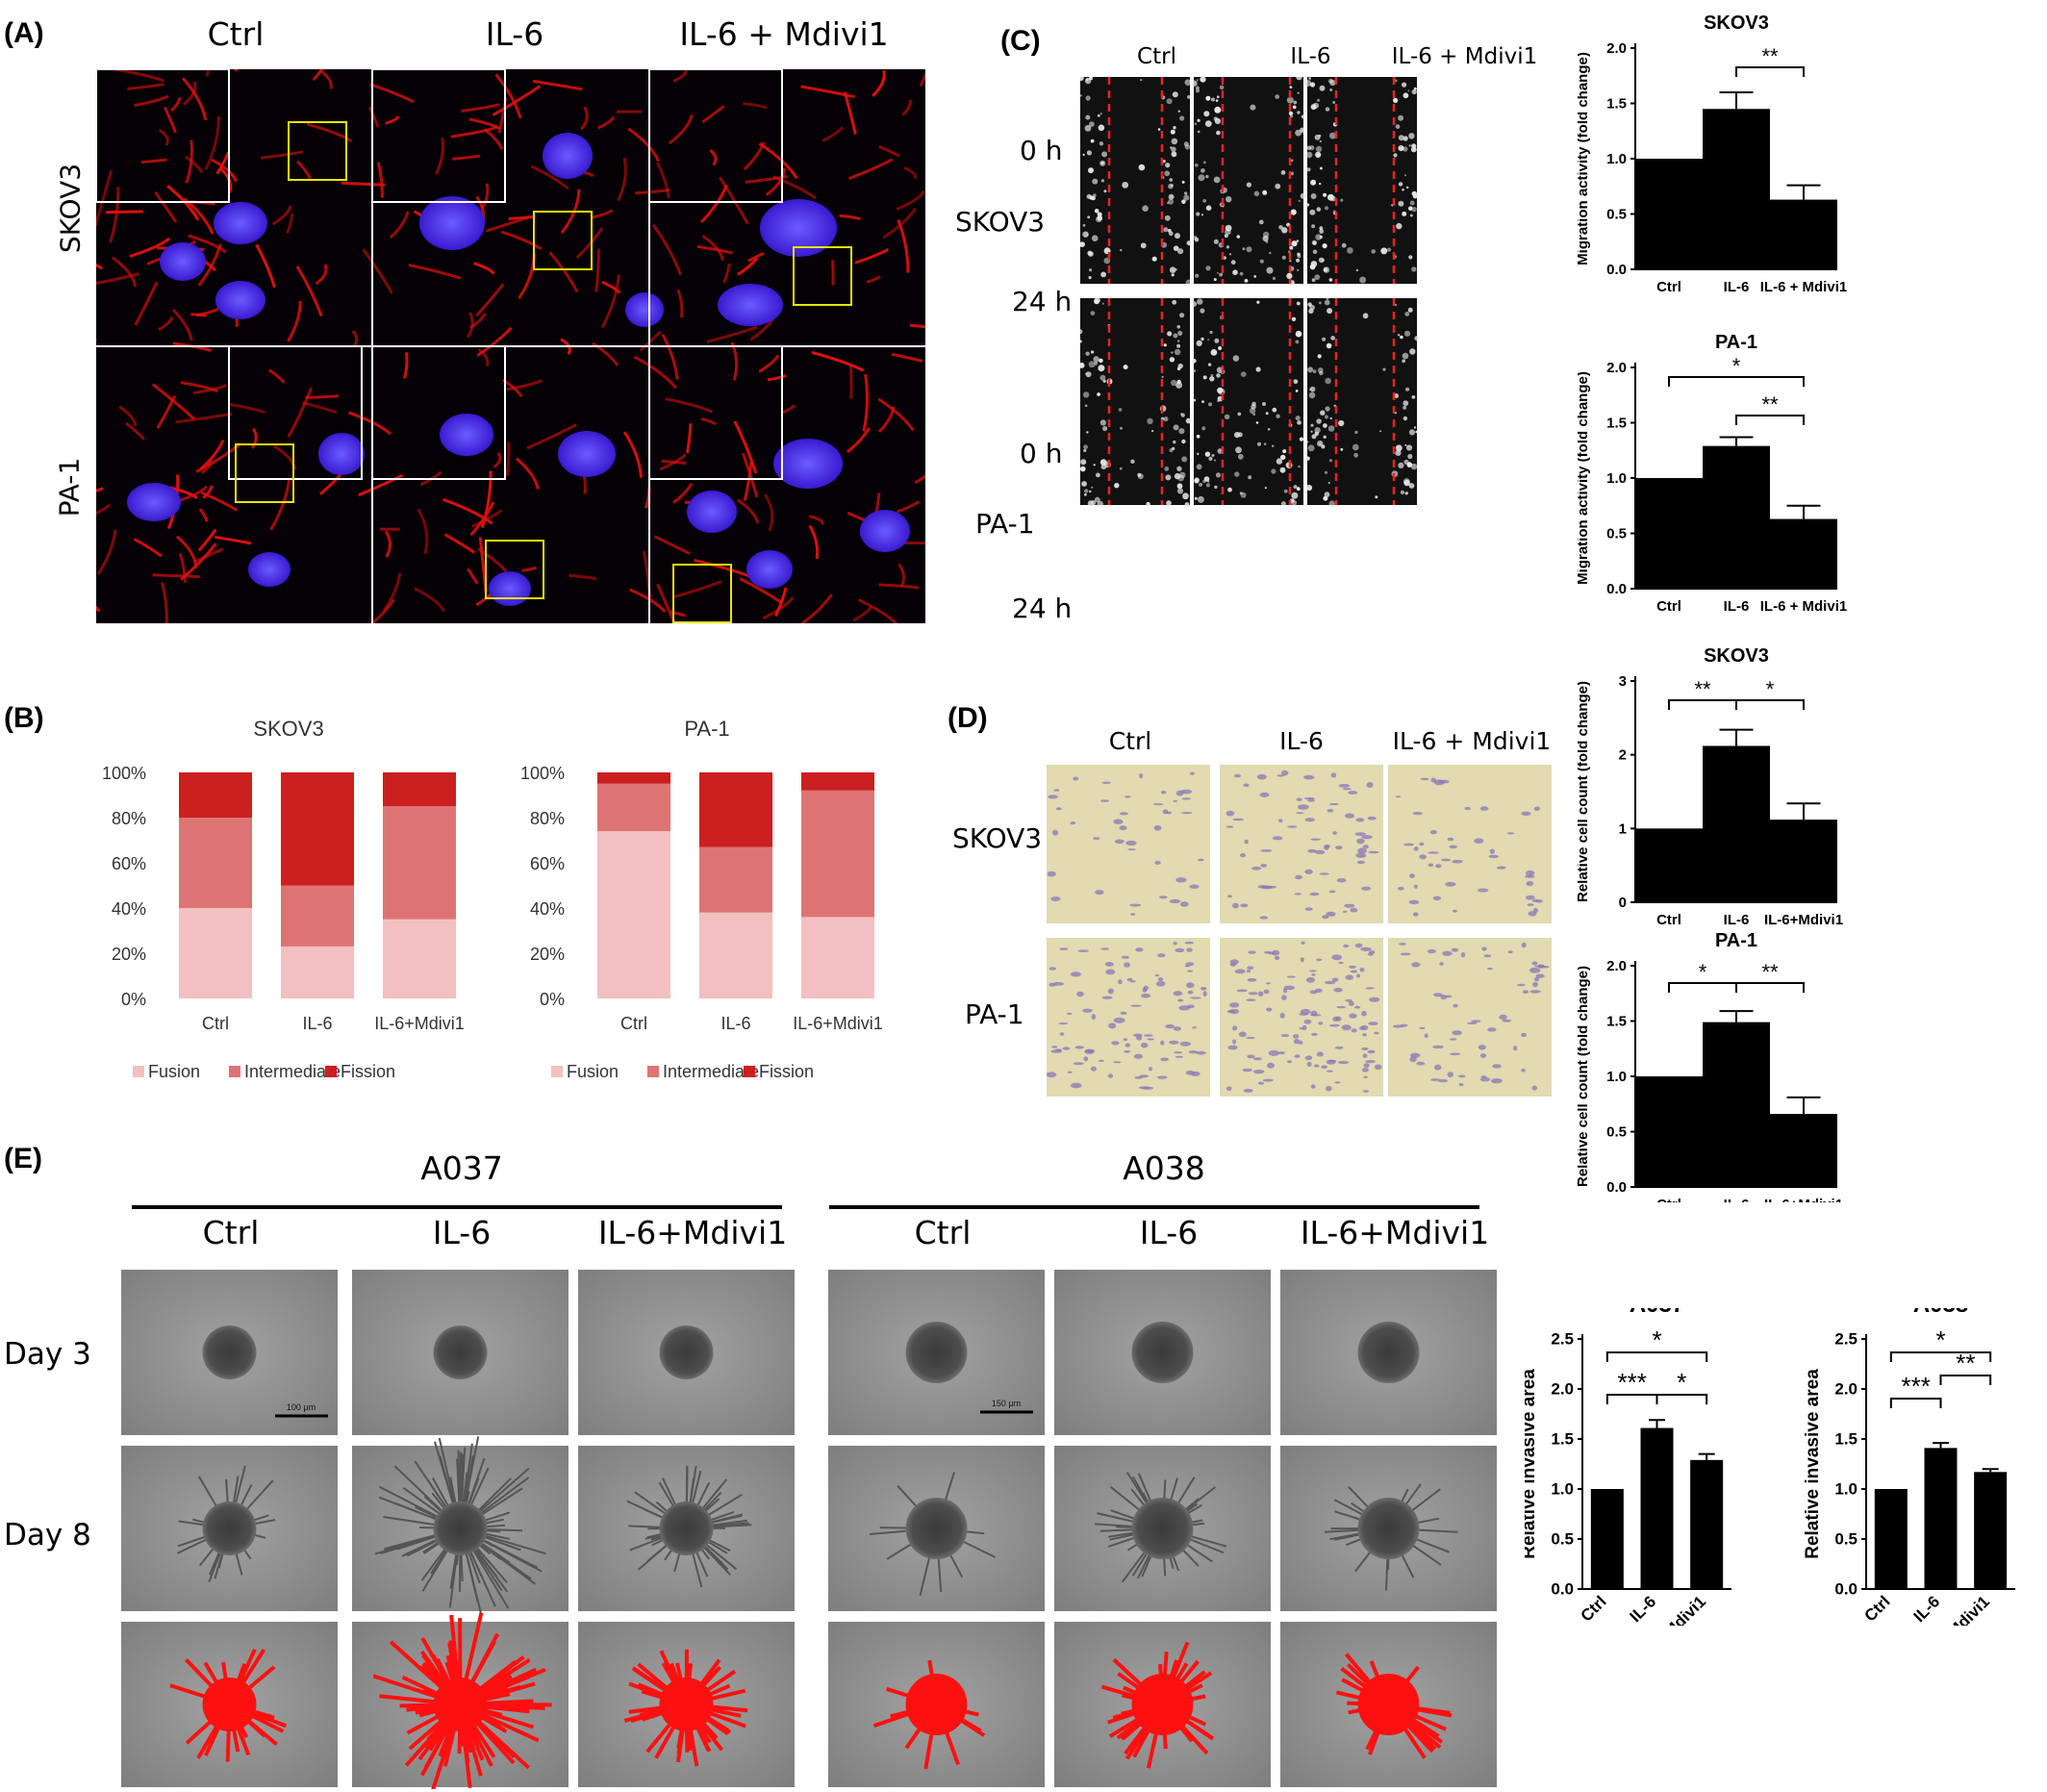  What do you see at coordinates (461, 1168) in the screenshot?
I see `panel-e-group-a037: A037` at bounding box center [461, 1168].